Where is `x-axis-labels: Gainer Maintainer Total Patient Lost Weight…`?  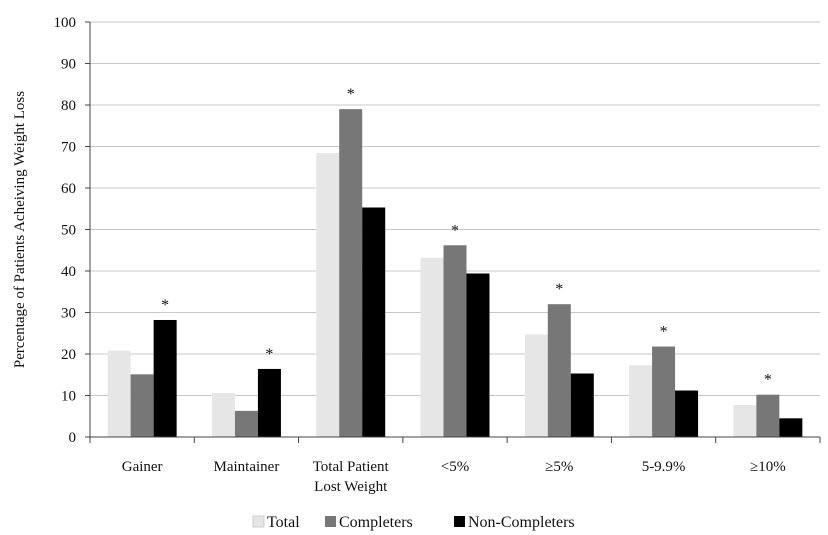
x-axis-labels: Gainer Maintainer Total Patient Lost Weight… is located at coordinates (454, 477).